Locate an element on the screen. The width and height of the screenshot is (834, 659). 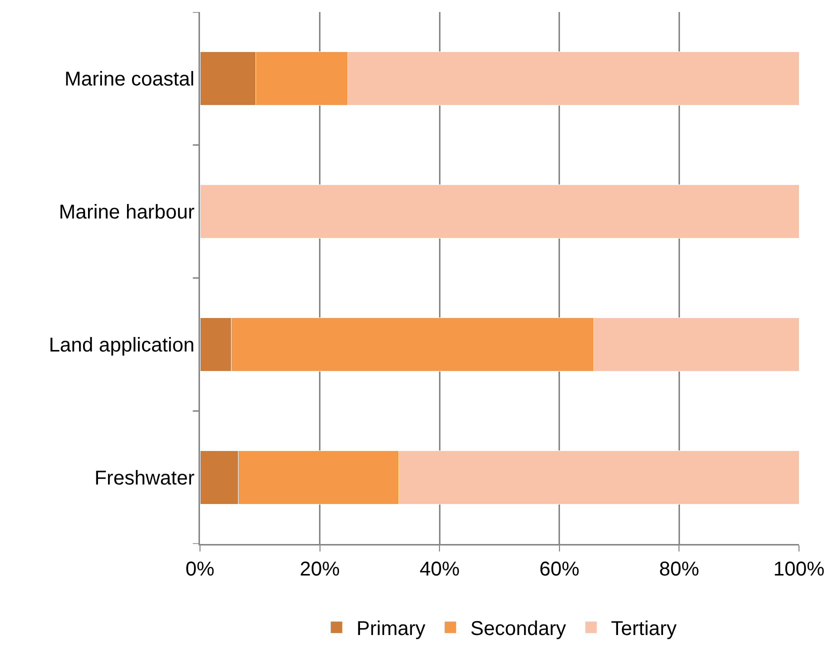
legend-label: Tertiary is located at coordinates (644, 629).